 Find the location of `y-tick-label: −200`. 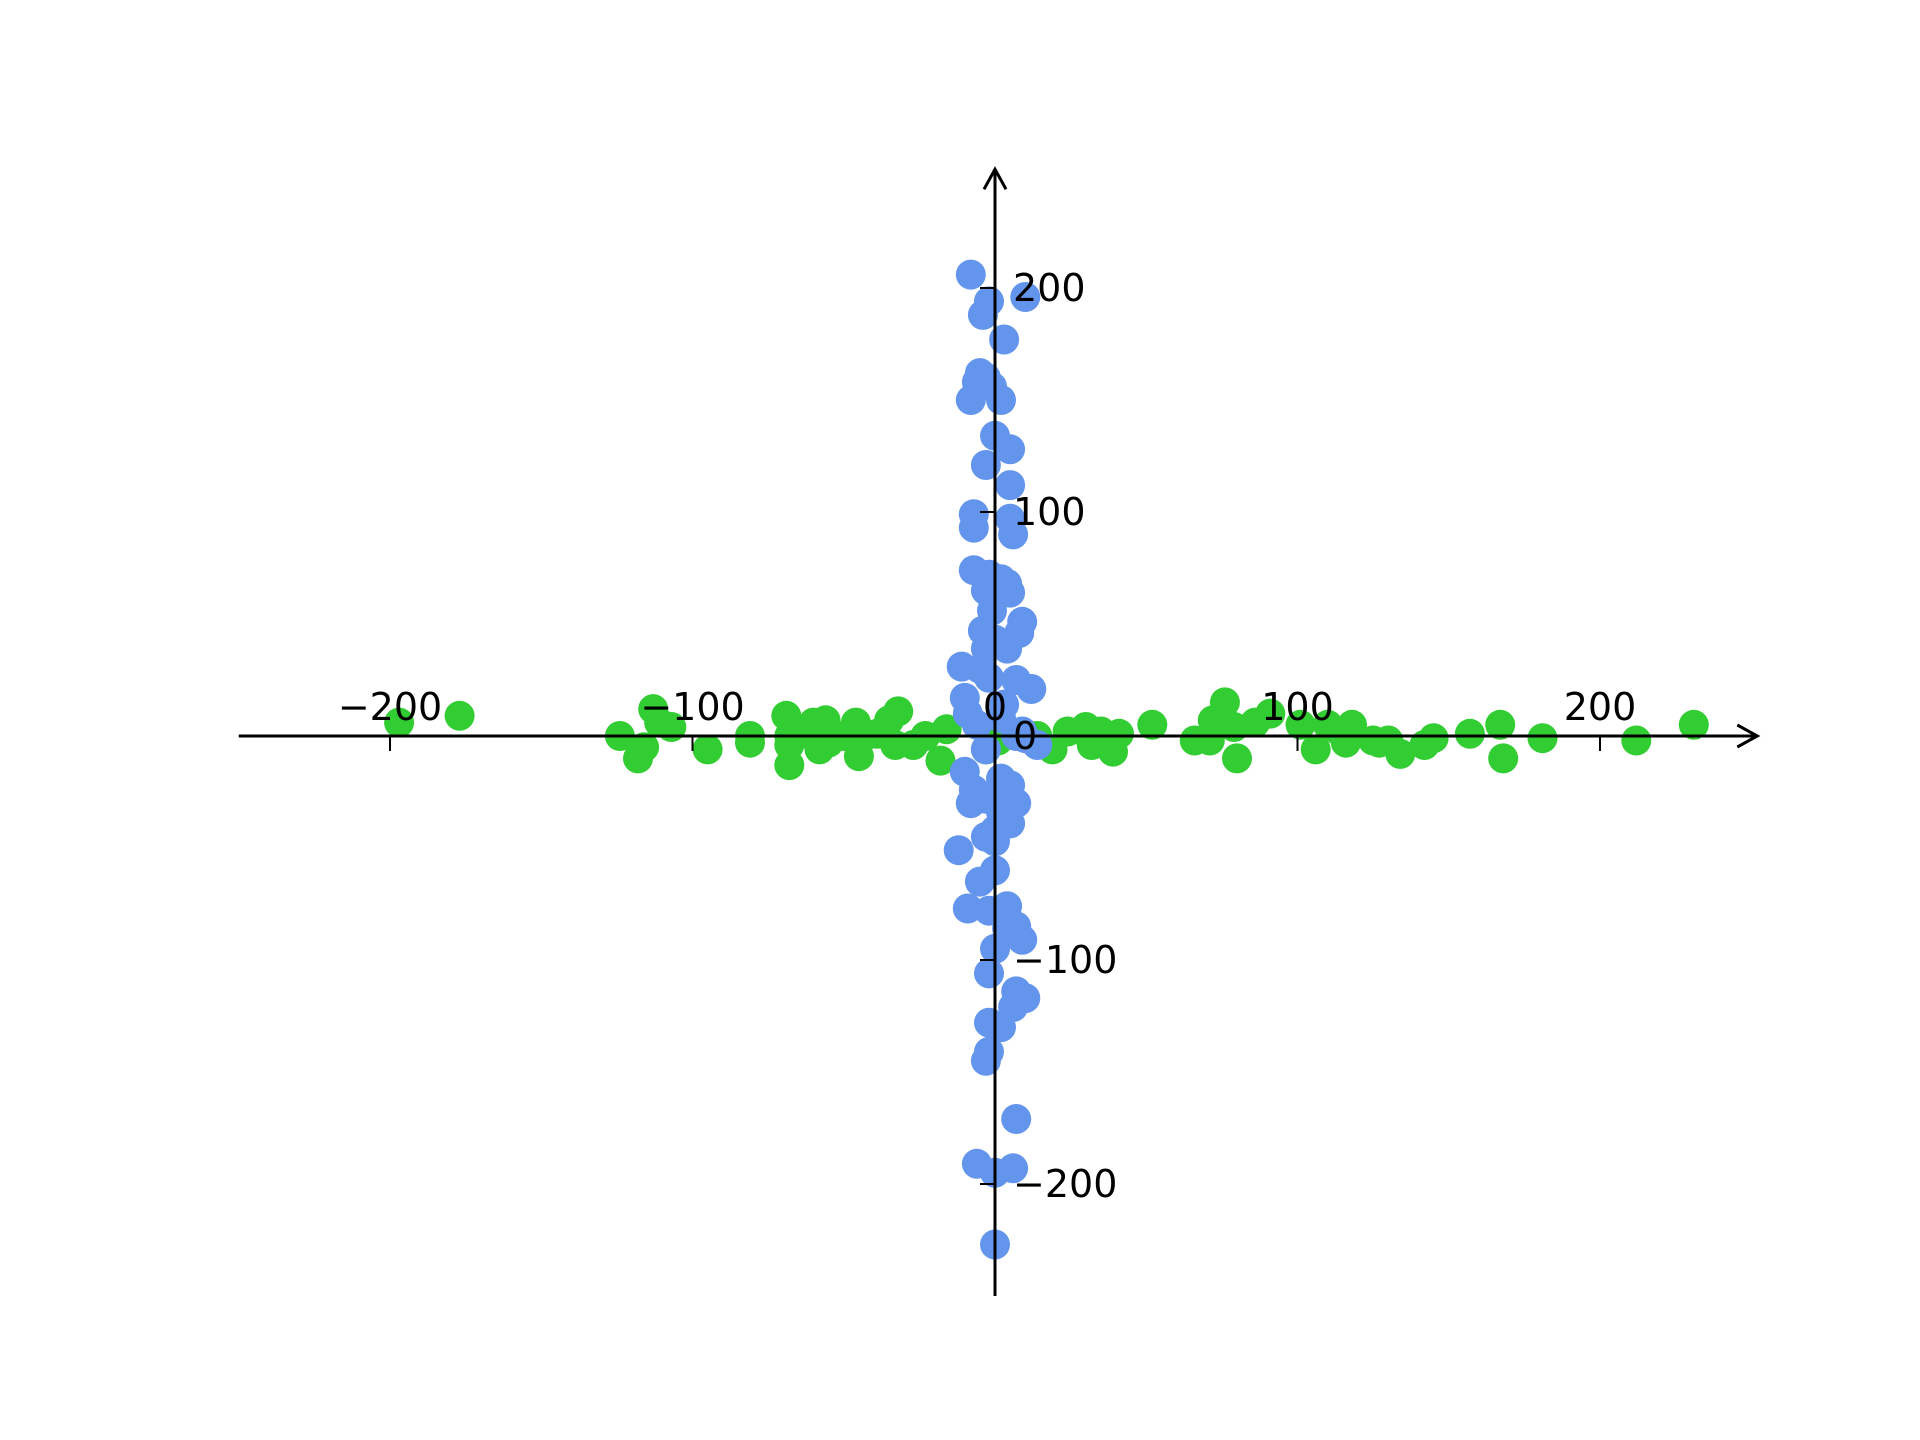

y-tick-label: −200 is located at coordinates (1065, 1184).